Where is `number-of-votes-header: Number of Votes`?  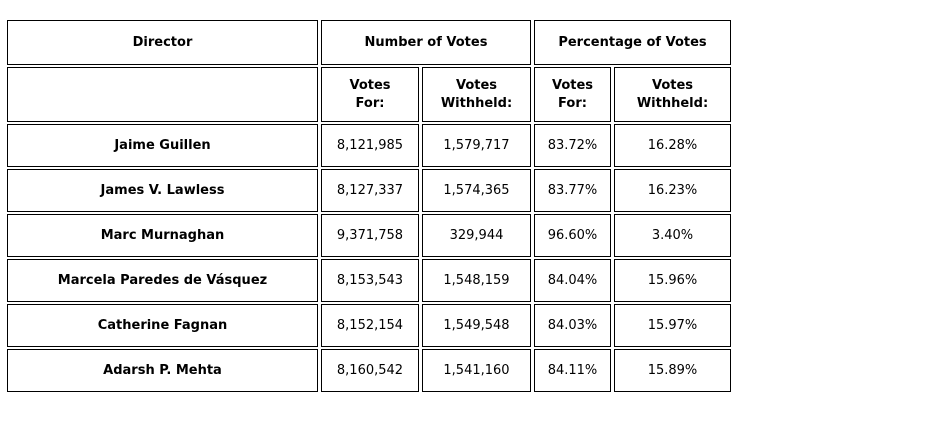 number-of-votes-header: Number of Votes is located at coordinates (426, 42).